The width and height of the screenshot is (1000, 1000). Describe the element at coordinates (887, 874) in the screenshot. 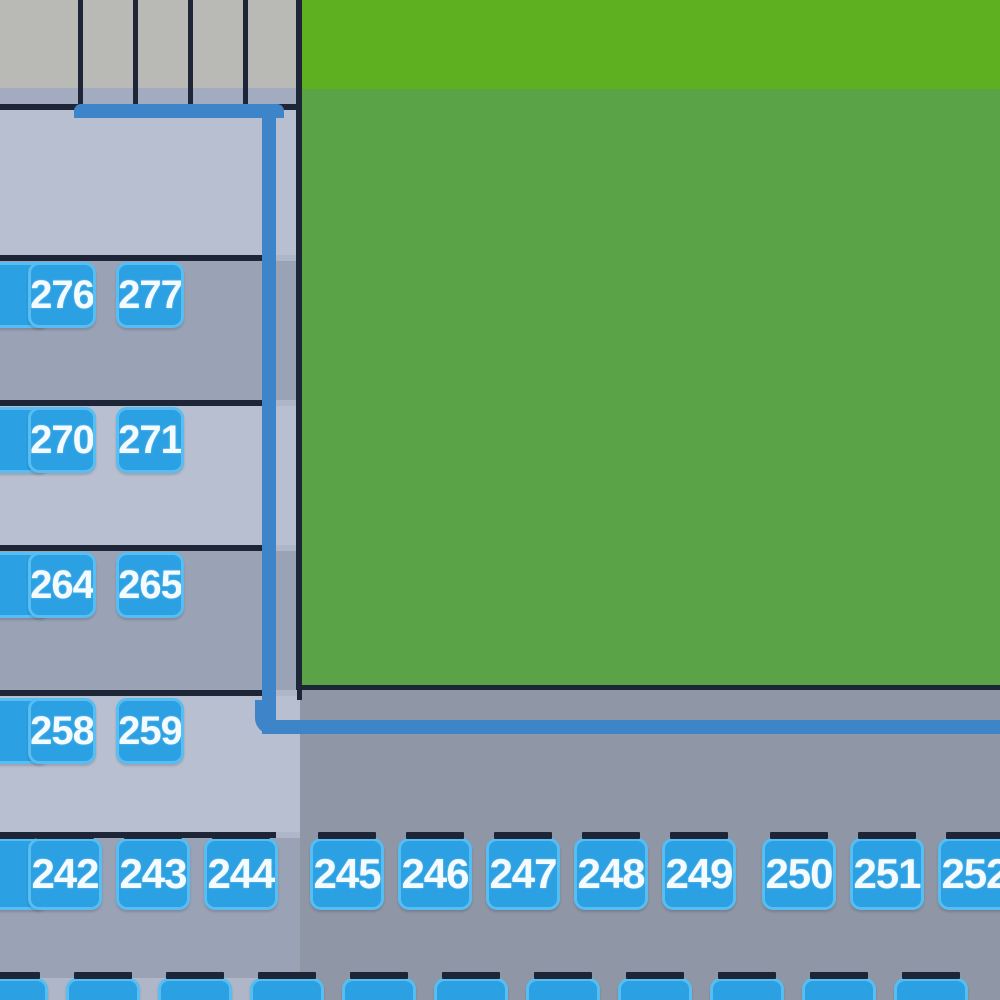

I see `seat-251: 251` at that location.